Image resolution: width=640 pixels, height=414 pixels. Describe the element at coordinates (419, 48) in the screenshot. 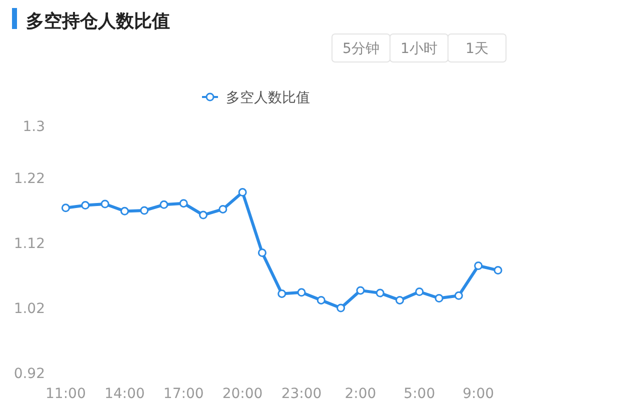

I see `buttons: 5分钟 1小时 1天` at that location.